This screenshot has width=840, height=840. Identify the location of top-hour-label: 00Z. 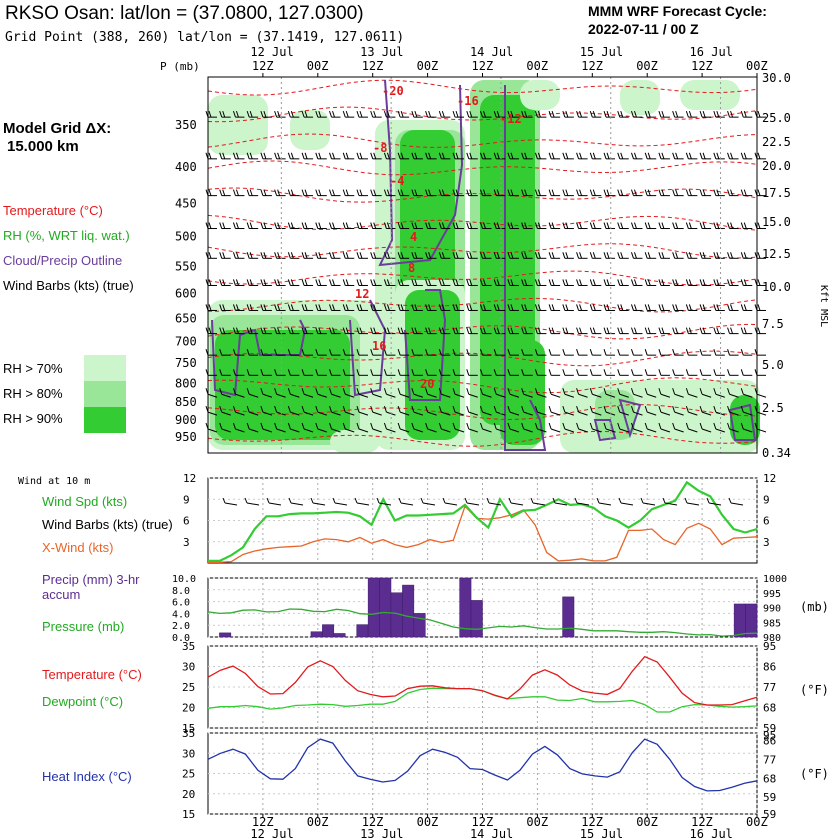
(757, 66).